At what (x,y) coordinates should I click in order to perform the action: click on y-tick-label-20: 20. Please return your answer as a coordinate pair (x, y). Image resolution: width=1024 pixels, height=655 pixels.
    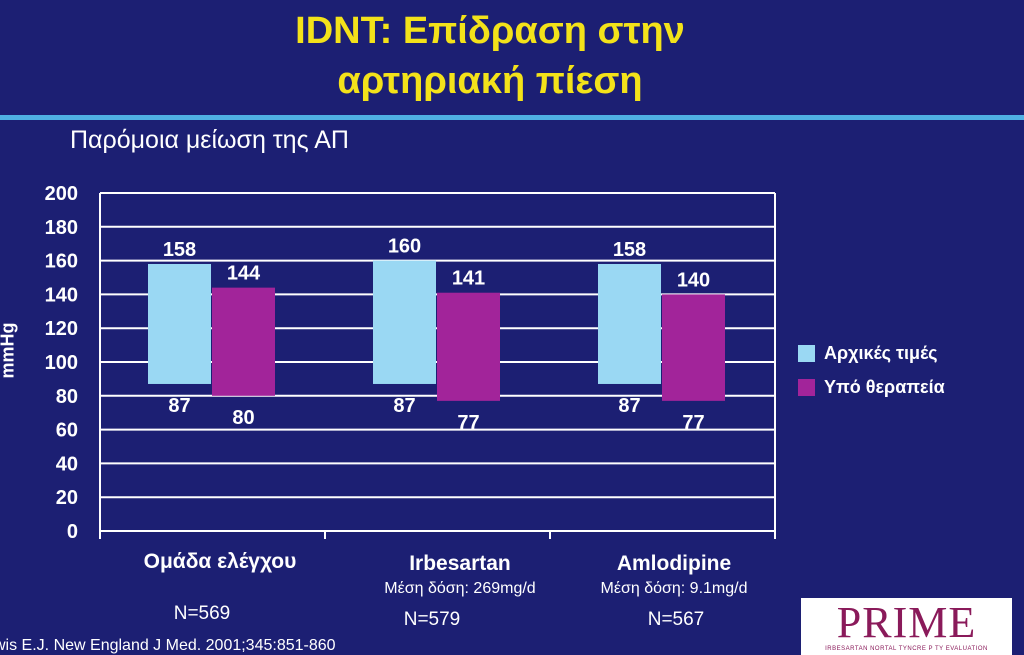
    Looking at the image, I should click on (67, 498).